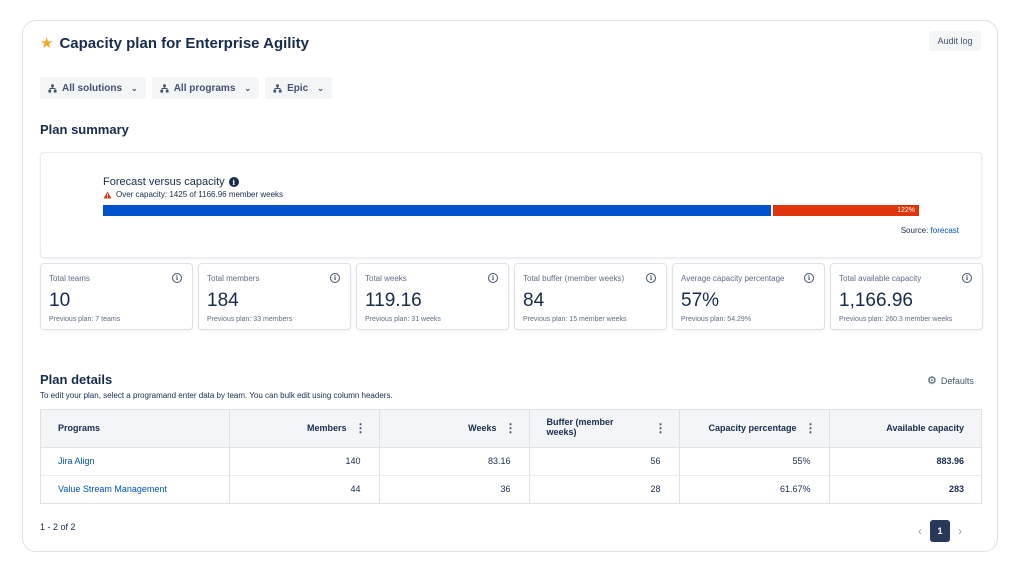  What do you see at coordinates (925, 428) in the screenshot?
I see `column-header-label: Available capacity` at bounding box center [925, 428].